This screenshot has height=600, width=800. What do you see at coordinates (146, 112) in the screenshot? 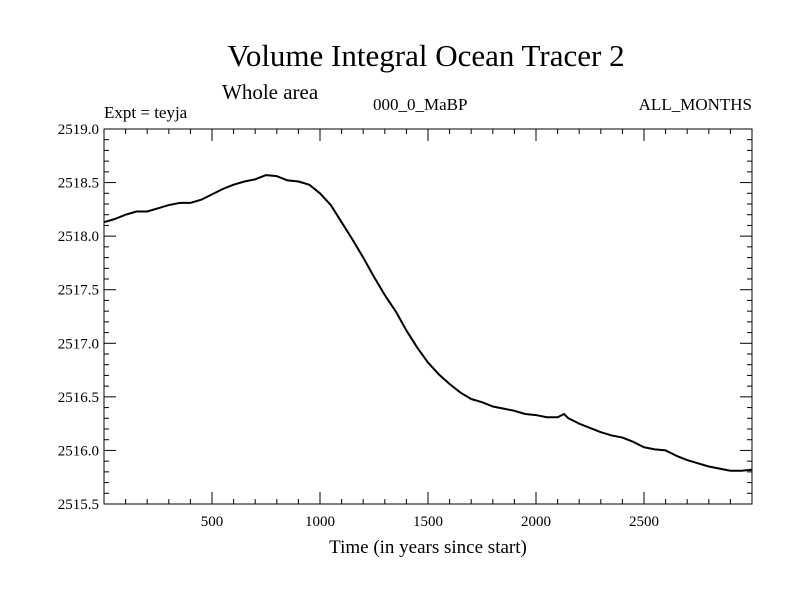
I see `header-left-label: Expt = teyja` at bounding box center [146, 112].